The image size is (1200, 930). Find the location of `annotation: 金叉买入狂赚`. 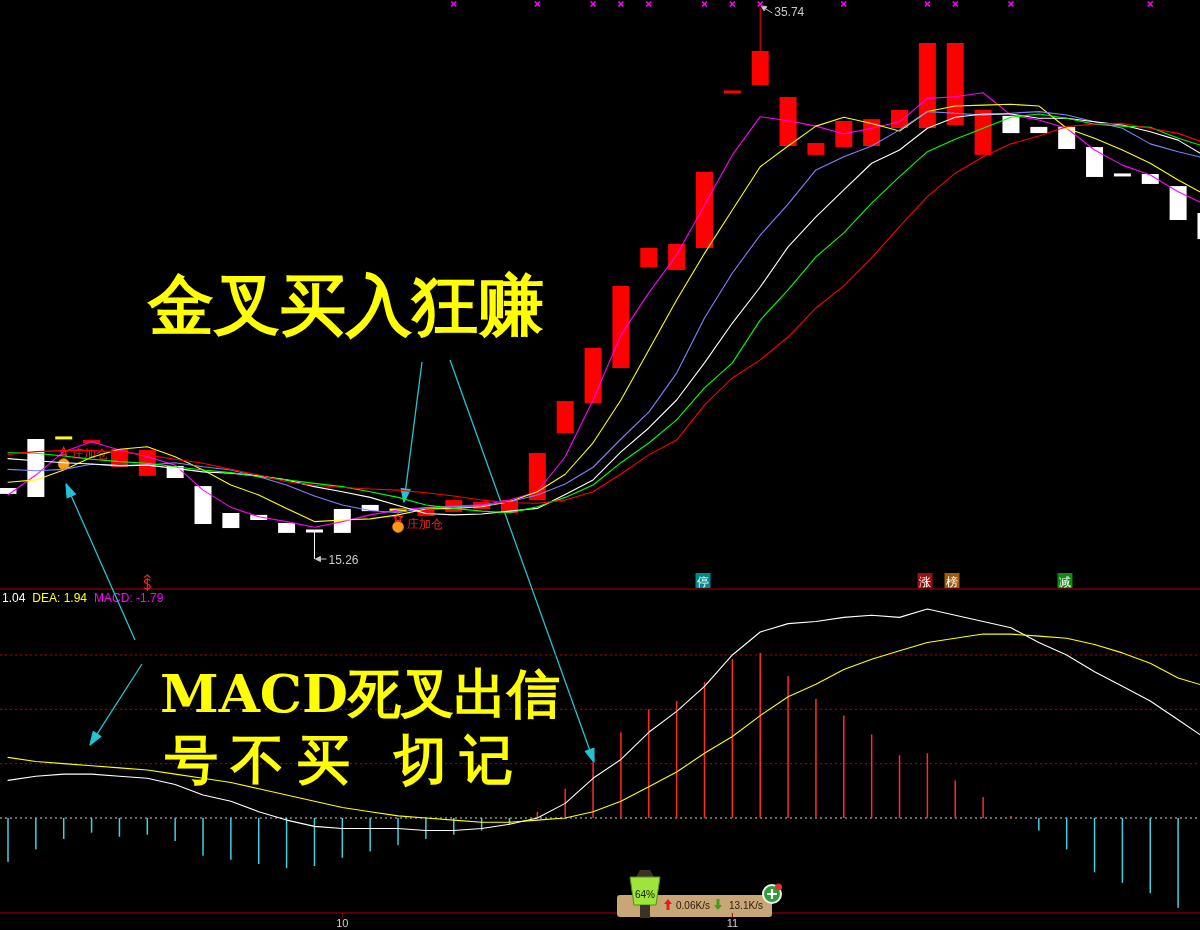

annotation: 金叉买入狂赚 is located at coordinates (345, 305).